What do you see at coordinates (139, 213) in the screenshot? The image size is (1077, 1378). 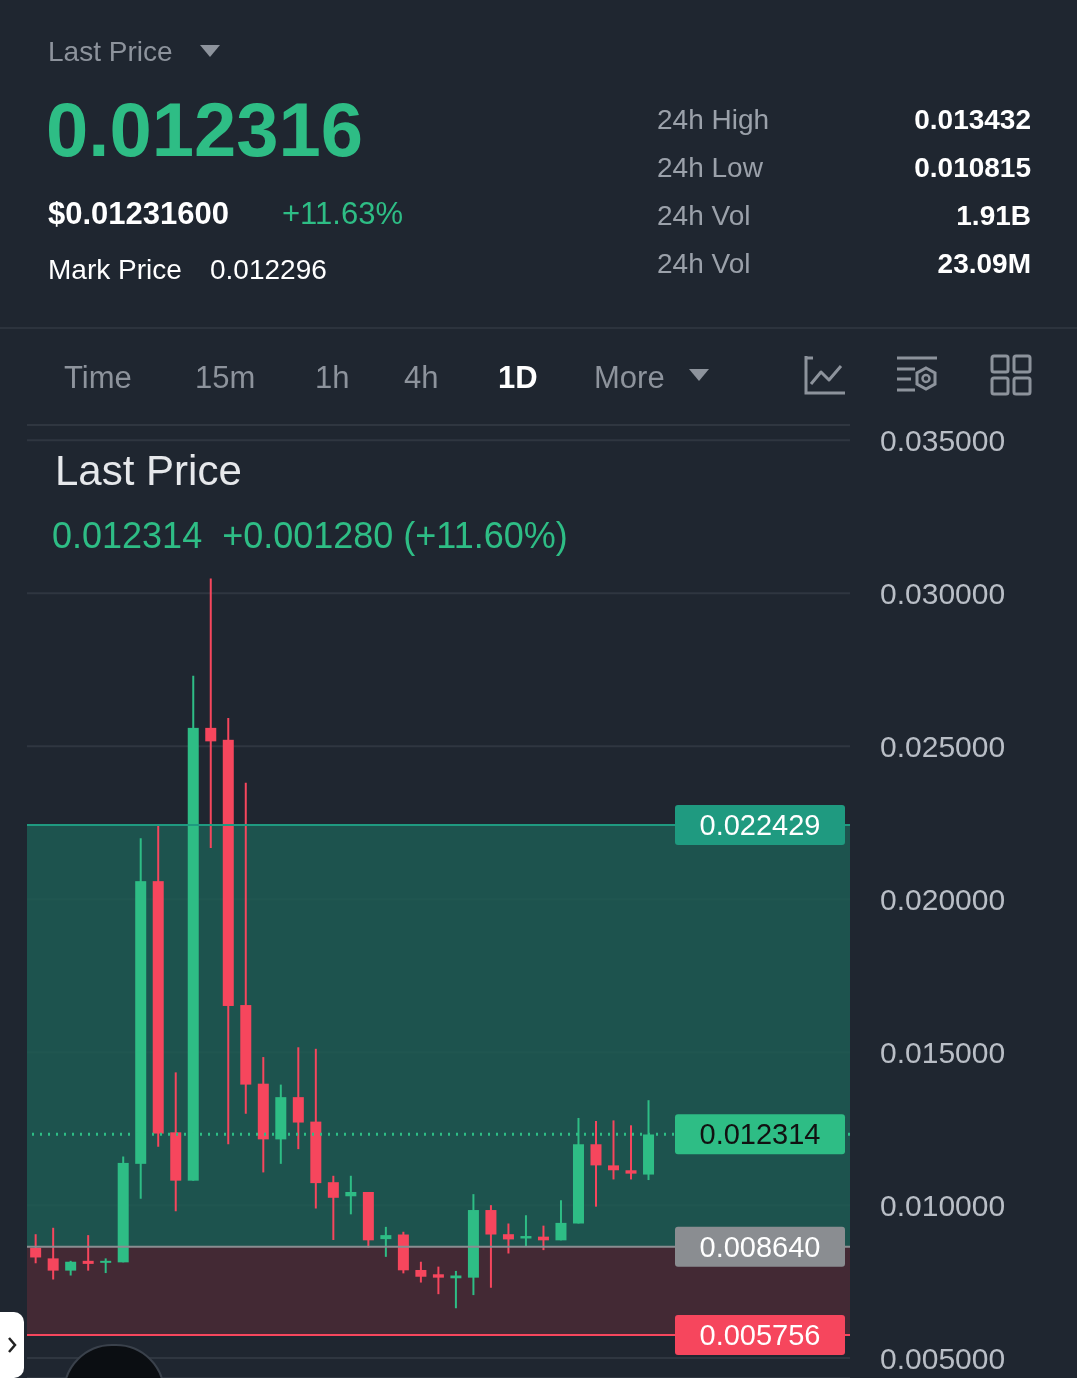 I see `text: $0.01231600` at bounding box center [139, 213].